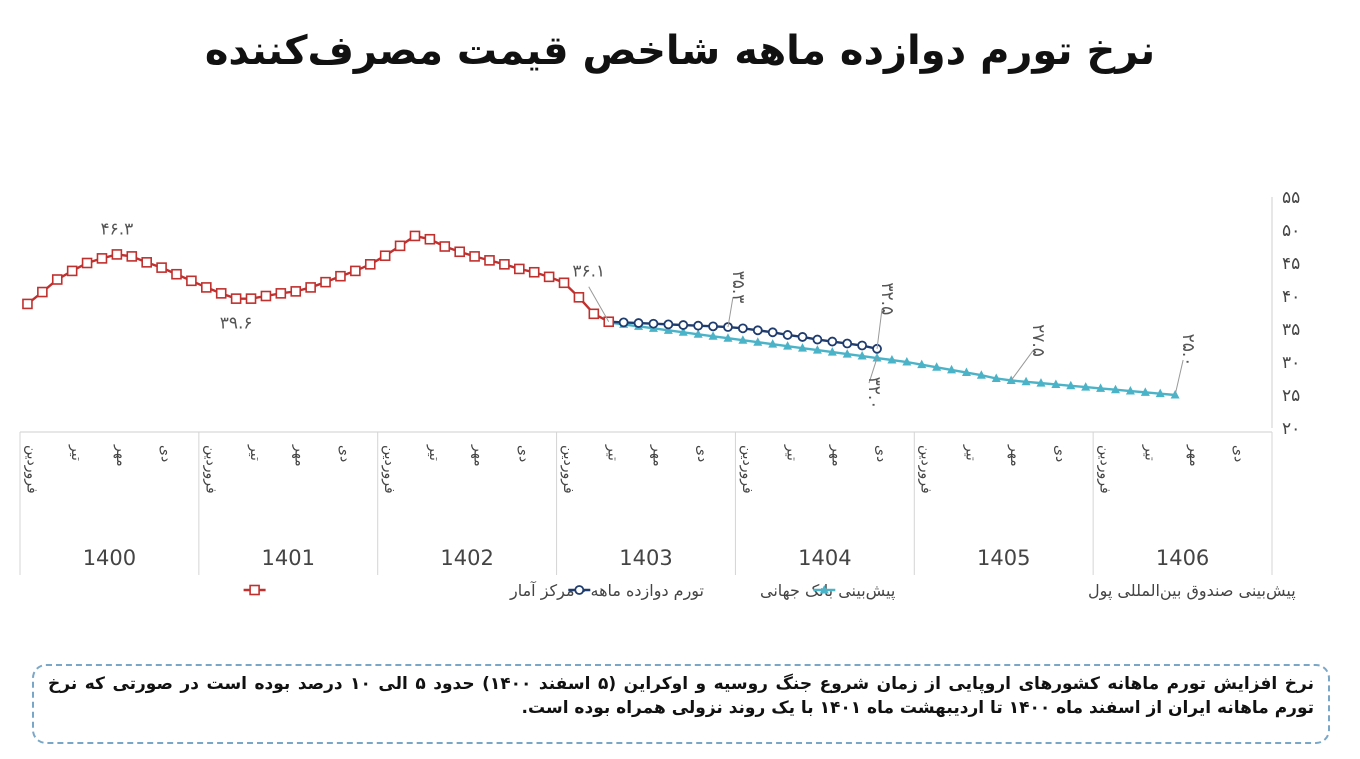 Image resolution: width=1360 pixels, height=759 pixels. Describe the element at coordinates (1188, 350) in the screenshot. I see `data-label: ۲۵.۰` at that location.